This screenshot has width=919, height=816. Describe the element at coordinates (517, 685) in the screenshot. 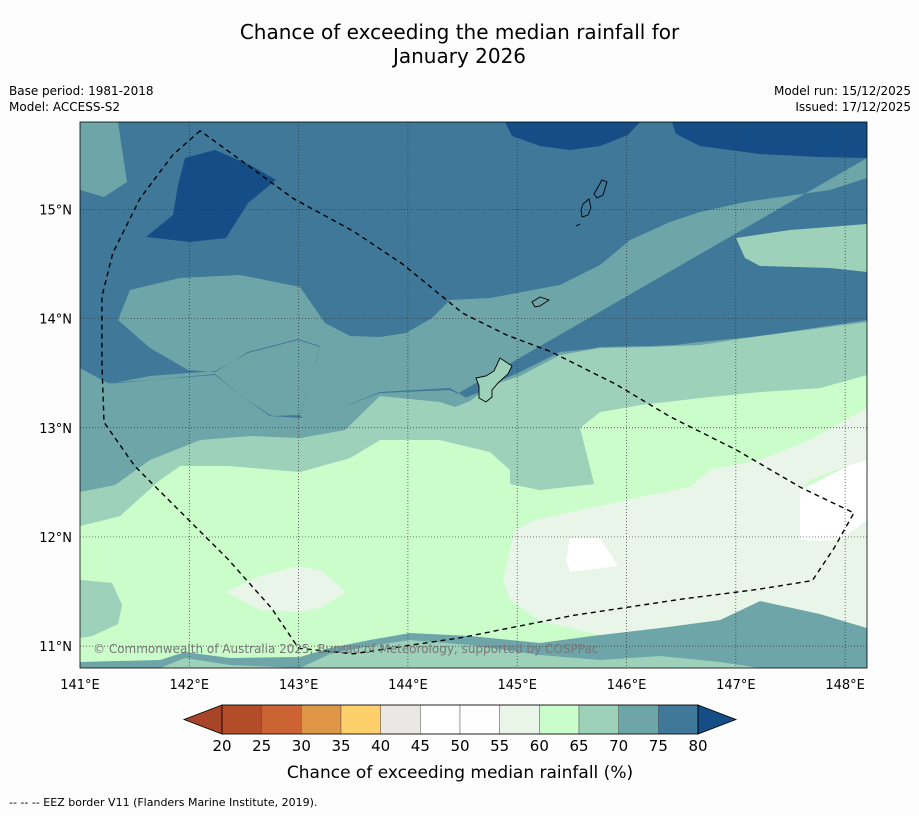

I see `lon-label-145: 145°E` at that location.